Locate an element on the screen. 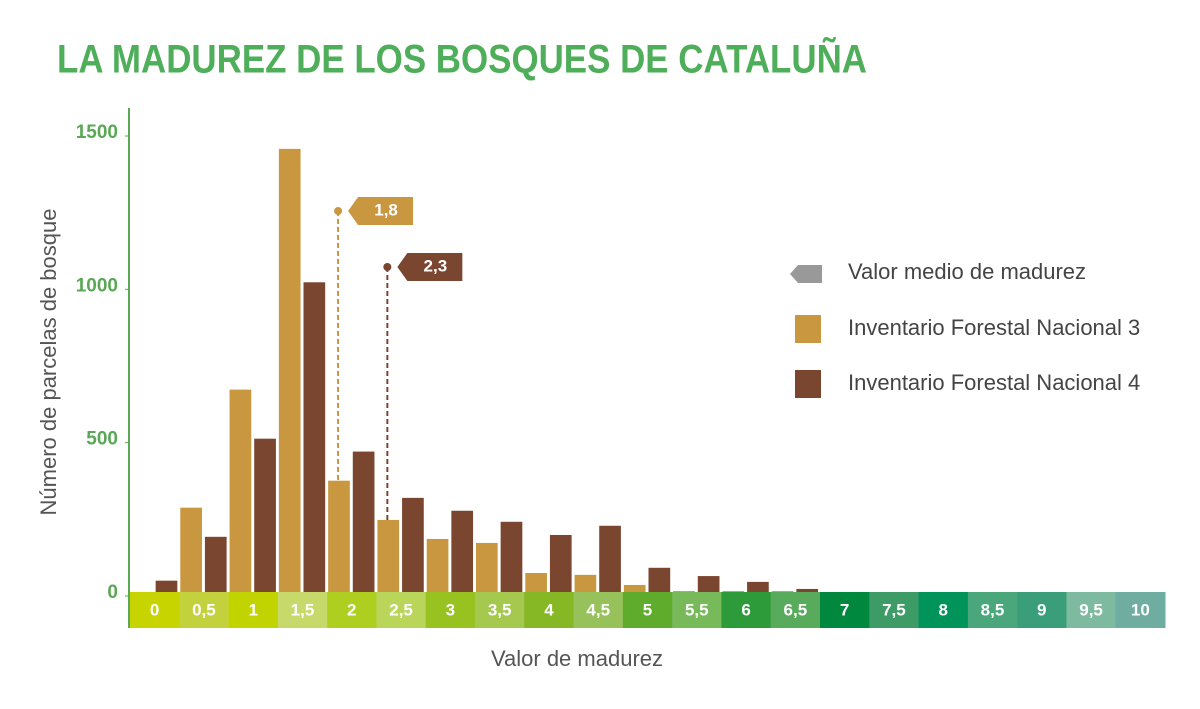  x-tick-label: 6,5 is located at coordinates (796, 609).